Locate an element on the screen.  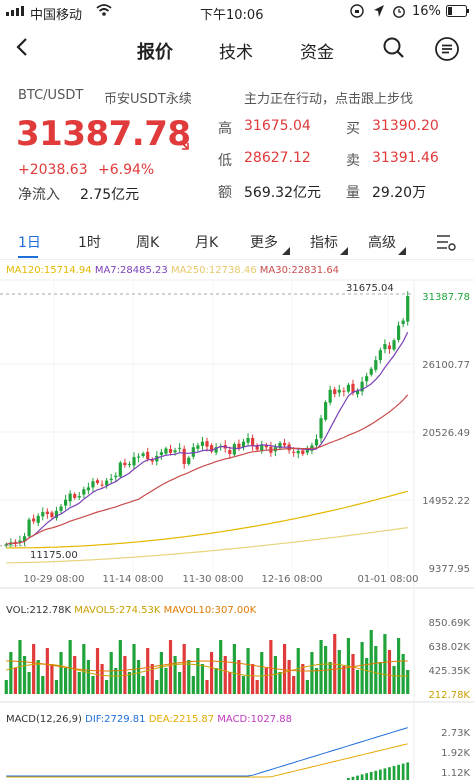
legend-ma250: MA250:12738.46 is located at coordinates (213, 270).